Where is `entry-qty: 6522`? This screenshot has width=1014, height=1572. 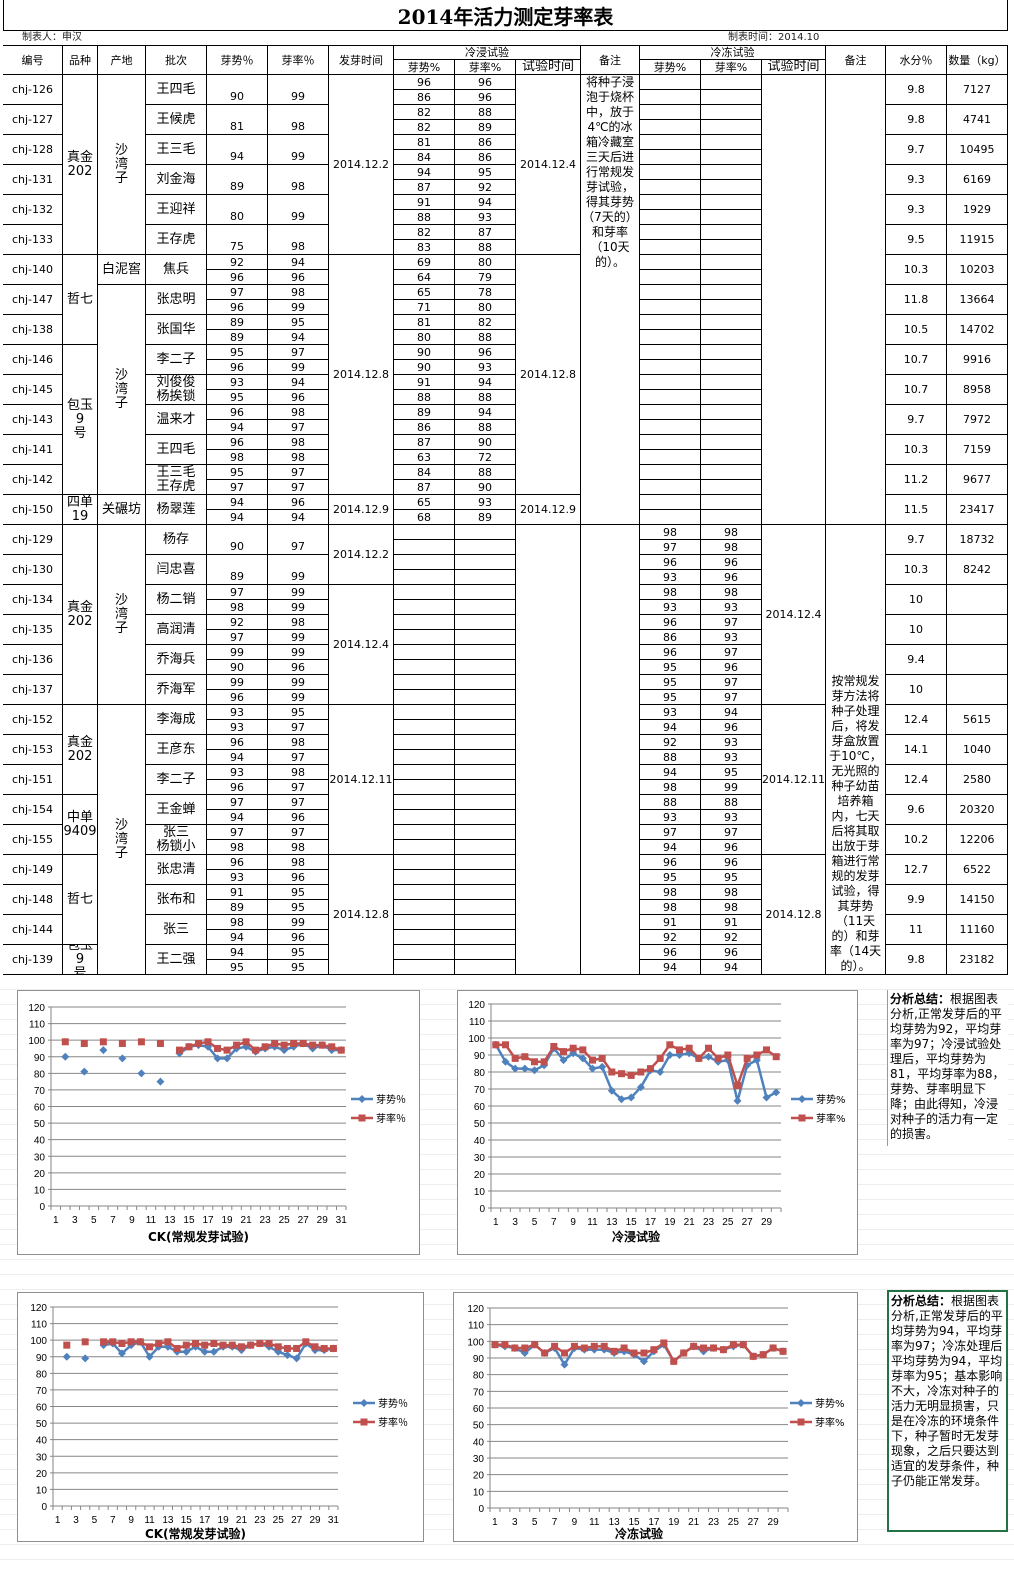 entry-qty: 6522 is located at coordinates (977, 870).